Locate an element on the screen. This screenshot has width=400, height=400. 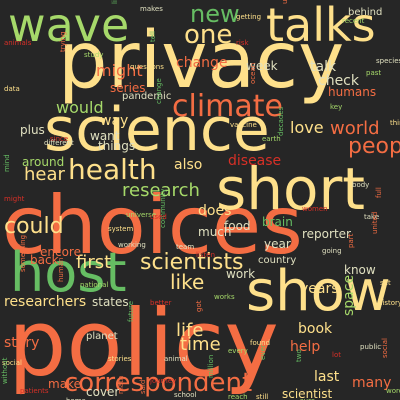
word-small: journey is located at coordinates (163, 381).